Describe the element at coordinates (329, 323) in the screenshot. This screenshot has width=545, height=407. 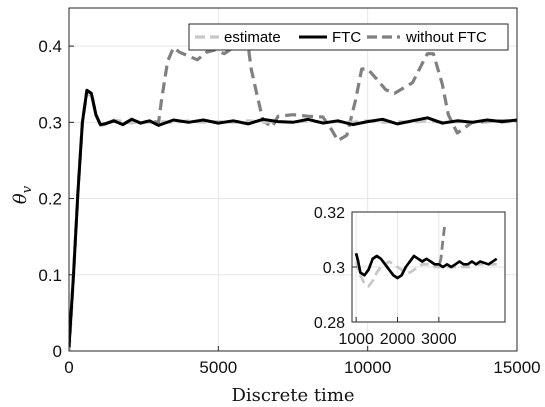
I see `y-tick-label: 0.28` at that location.